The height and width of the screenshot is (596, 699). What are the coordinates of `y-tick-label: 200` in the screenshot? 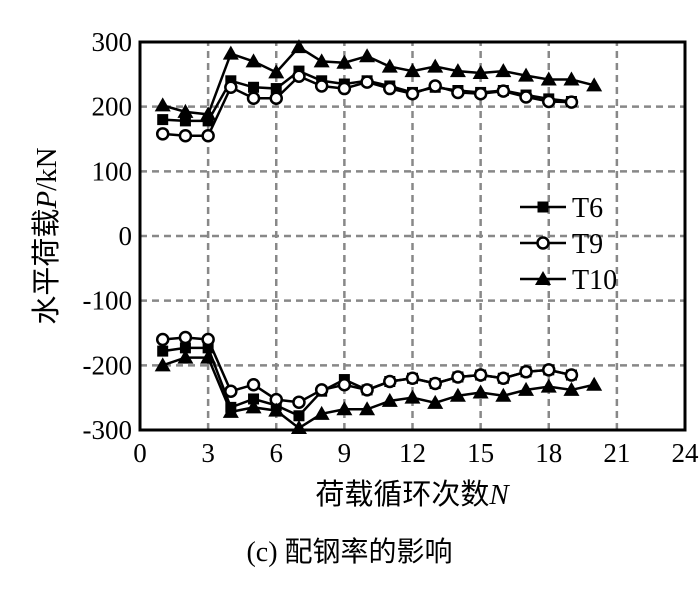 It's located at (112, 107).